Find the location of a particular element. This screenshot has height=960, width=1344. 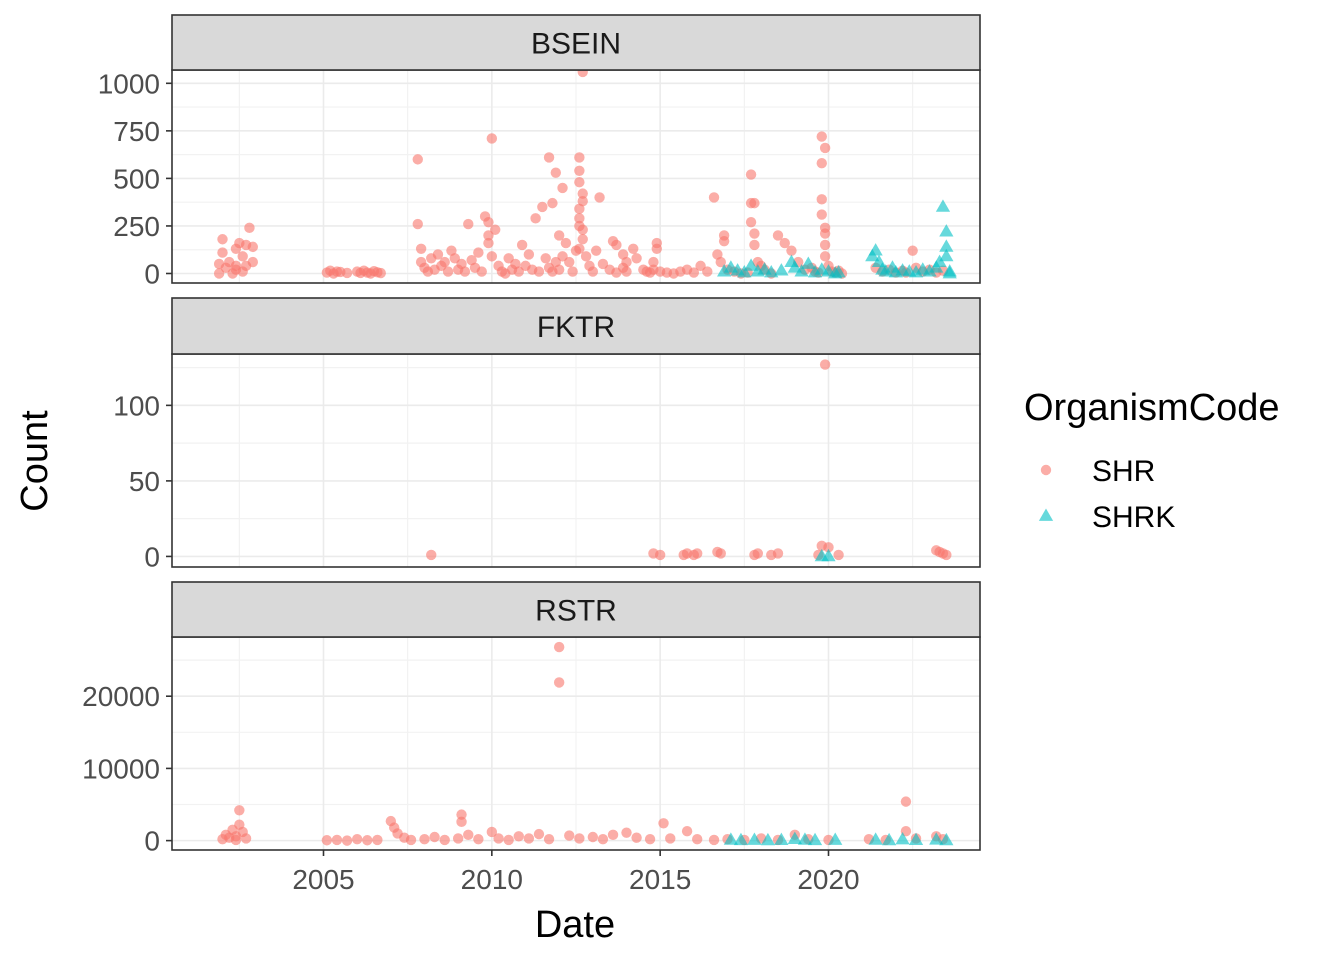

legend-label: SHR is located at coordinates (1123, 471).